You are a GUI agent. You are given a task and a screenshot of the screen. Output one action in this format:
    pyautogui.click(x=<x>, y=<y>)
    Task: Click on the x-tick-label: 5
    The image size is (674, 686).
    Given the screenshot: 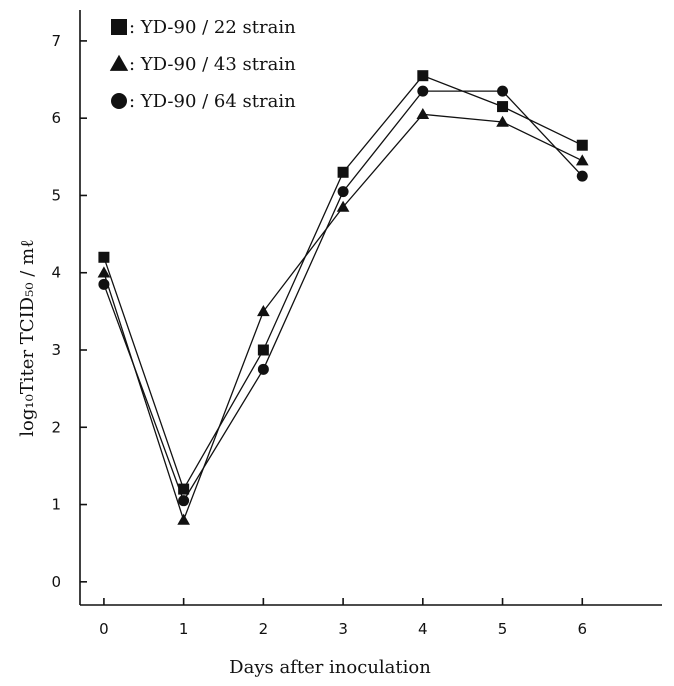 What is the action you would take?
    pyautogui.click(x=503, y=629)
    